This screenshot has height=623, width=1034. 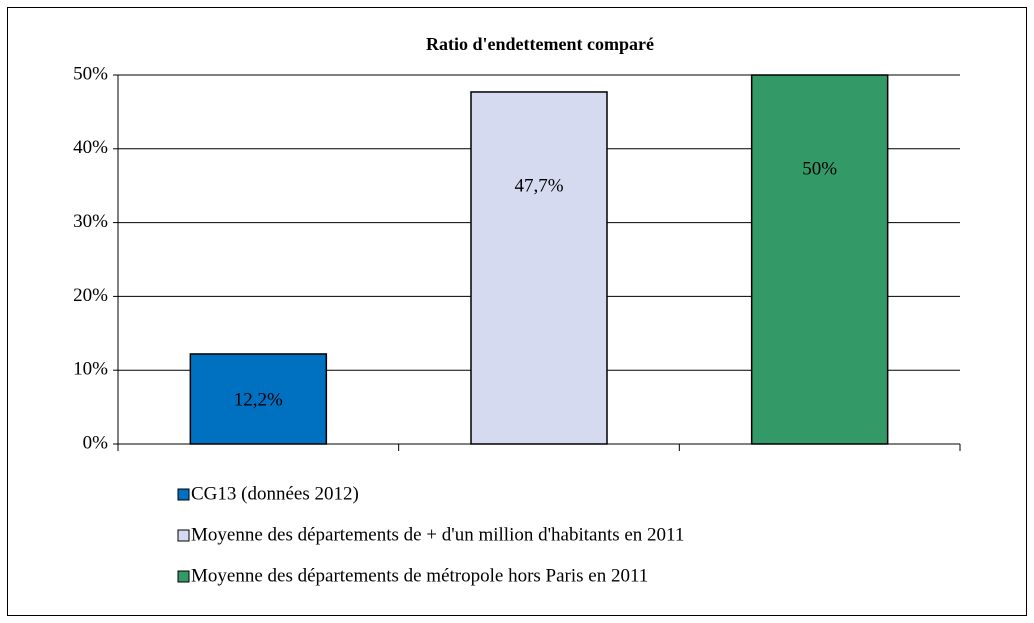 I want to click on y-tick-label: 0%, so click(x=96, y=442).